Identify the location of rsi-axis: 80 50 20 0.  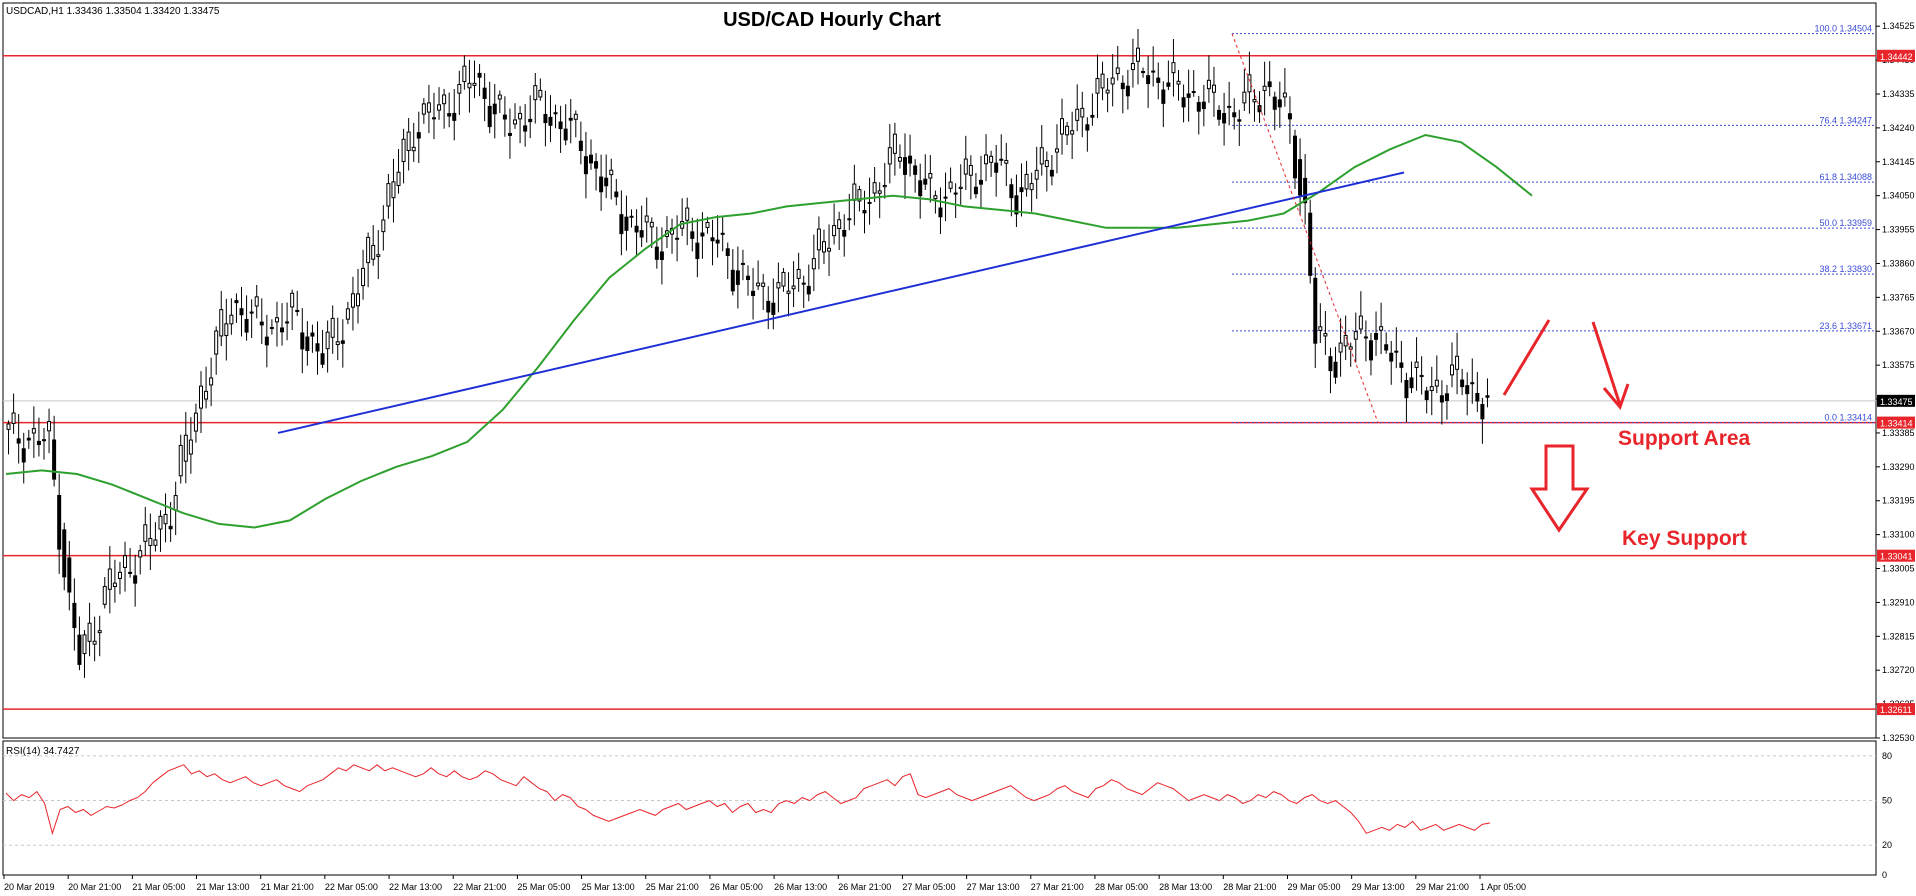
(947, 815).